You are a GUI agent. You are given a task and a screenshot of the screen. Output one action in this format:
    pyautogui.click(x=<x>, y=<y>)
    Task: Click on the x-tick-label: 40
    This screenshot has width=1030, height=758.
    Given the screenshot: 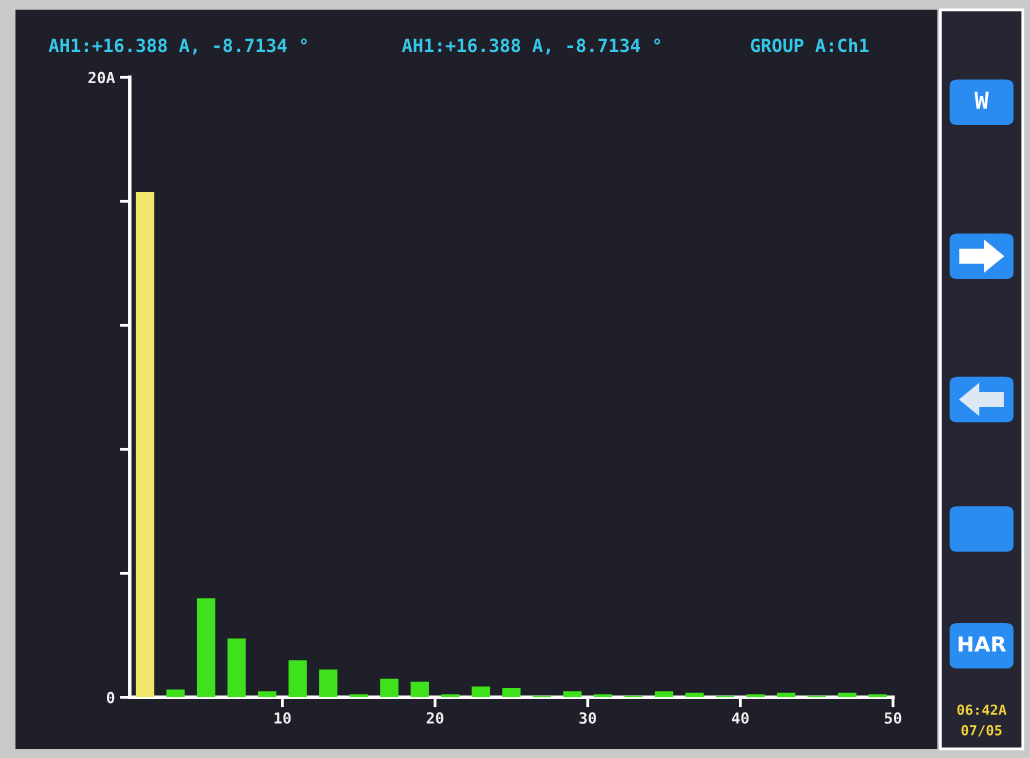 What is the action you would take?
    pyautogui.click(x=740, y=718)
    